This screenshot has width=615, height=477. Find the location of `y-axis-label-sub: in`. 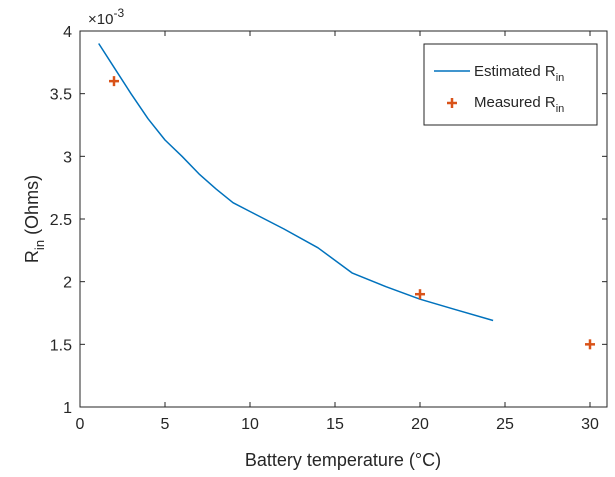

y-axis-label-sub: in is located at coordinates (39, 245).